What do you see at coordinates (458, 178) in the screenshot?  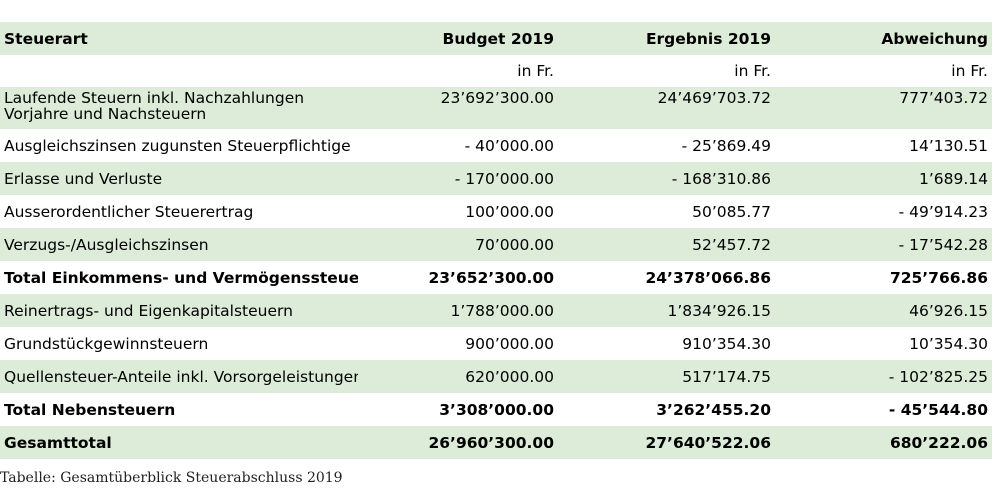 I see `row-budget: - 170’000.00` at bounding box center [458, 178].